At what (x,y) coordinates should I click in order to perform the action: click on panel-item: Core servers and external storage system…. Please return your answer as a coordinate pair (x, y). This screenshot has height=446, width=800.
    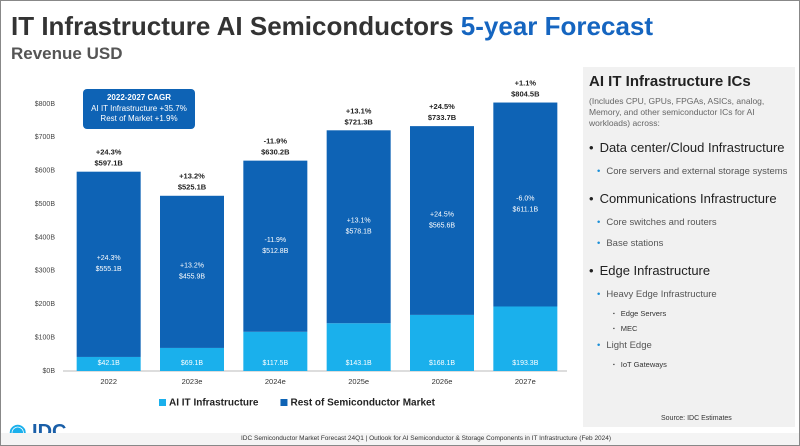
    Looking at the image, I should click on (696, 172).